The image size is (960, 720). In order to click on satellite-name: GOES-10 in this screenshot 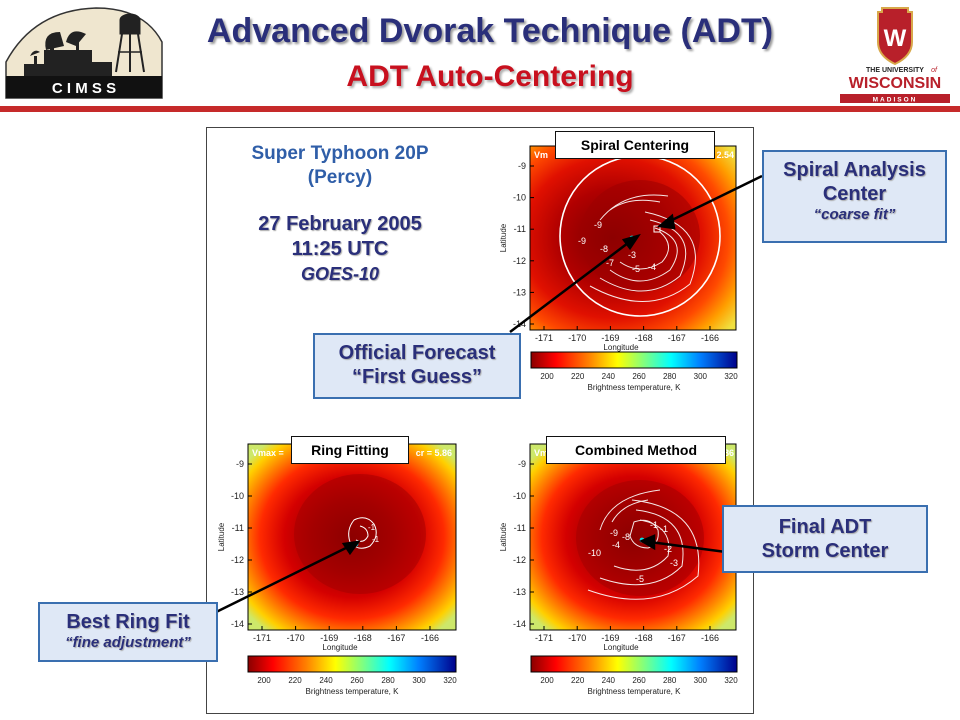, I will do `click(340, 274)`.